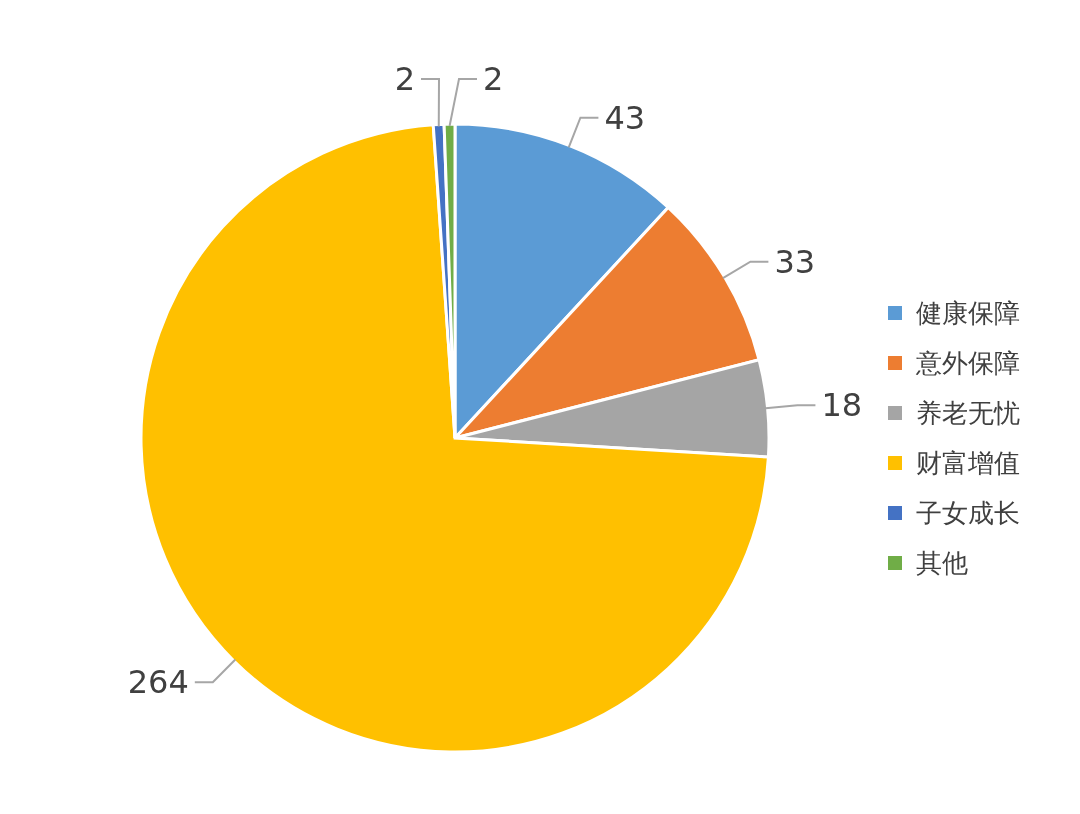  What do you see at coordinates (842, 405) in the screenshot?
I see `data-label: 18` at bounding box center [842, 405].